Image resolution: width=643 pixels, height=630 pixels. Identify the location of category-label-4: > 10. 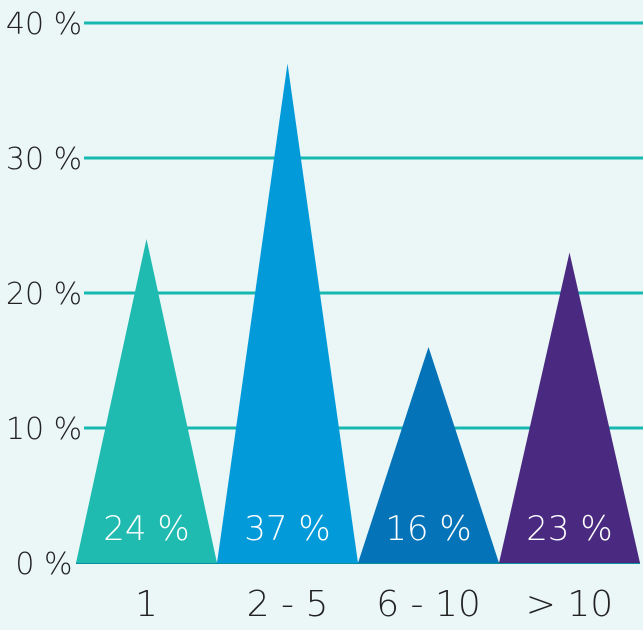
(569, 604).